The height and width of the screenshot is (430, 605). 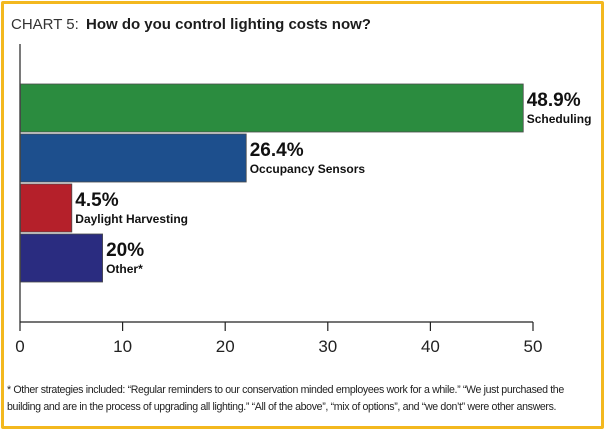 What do you see at coordinates (122, 346) in the screenshot?
I see `x-tick-label: 10` at bounding box center [122, 346].